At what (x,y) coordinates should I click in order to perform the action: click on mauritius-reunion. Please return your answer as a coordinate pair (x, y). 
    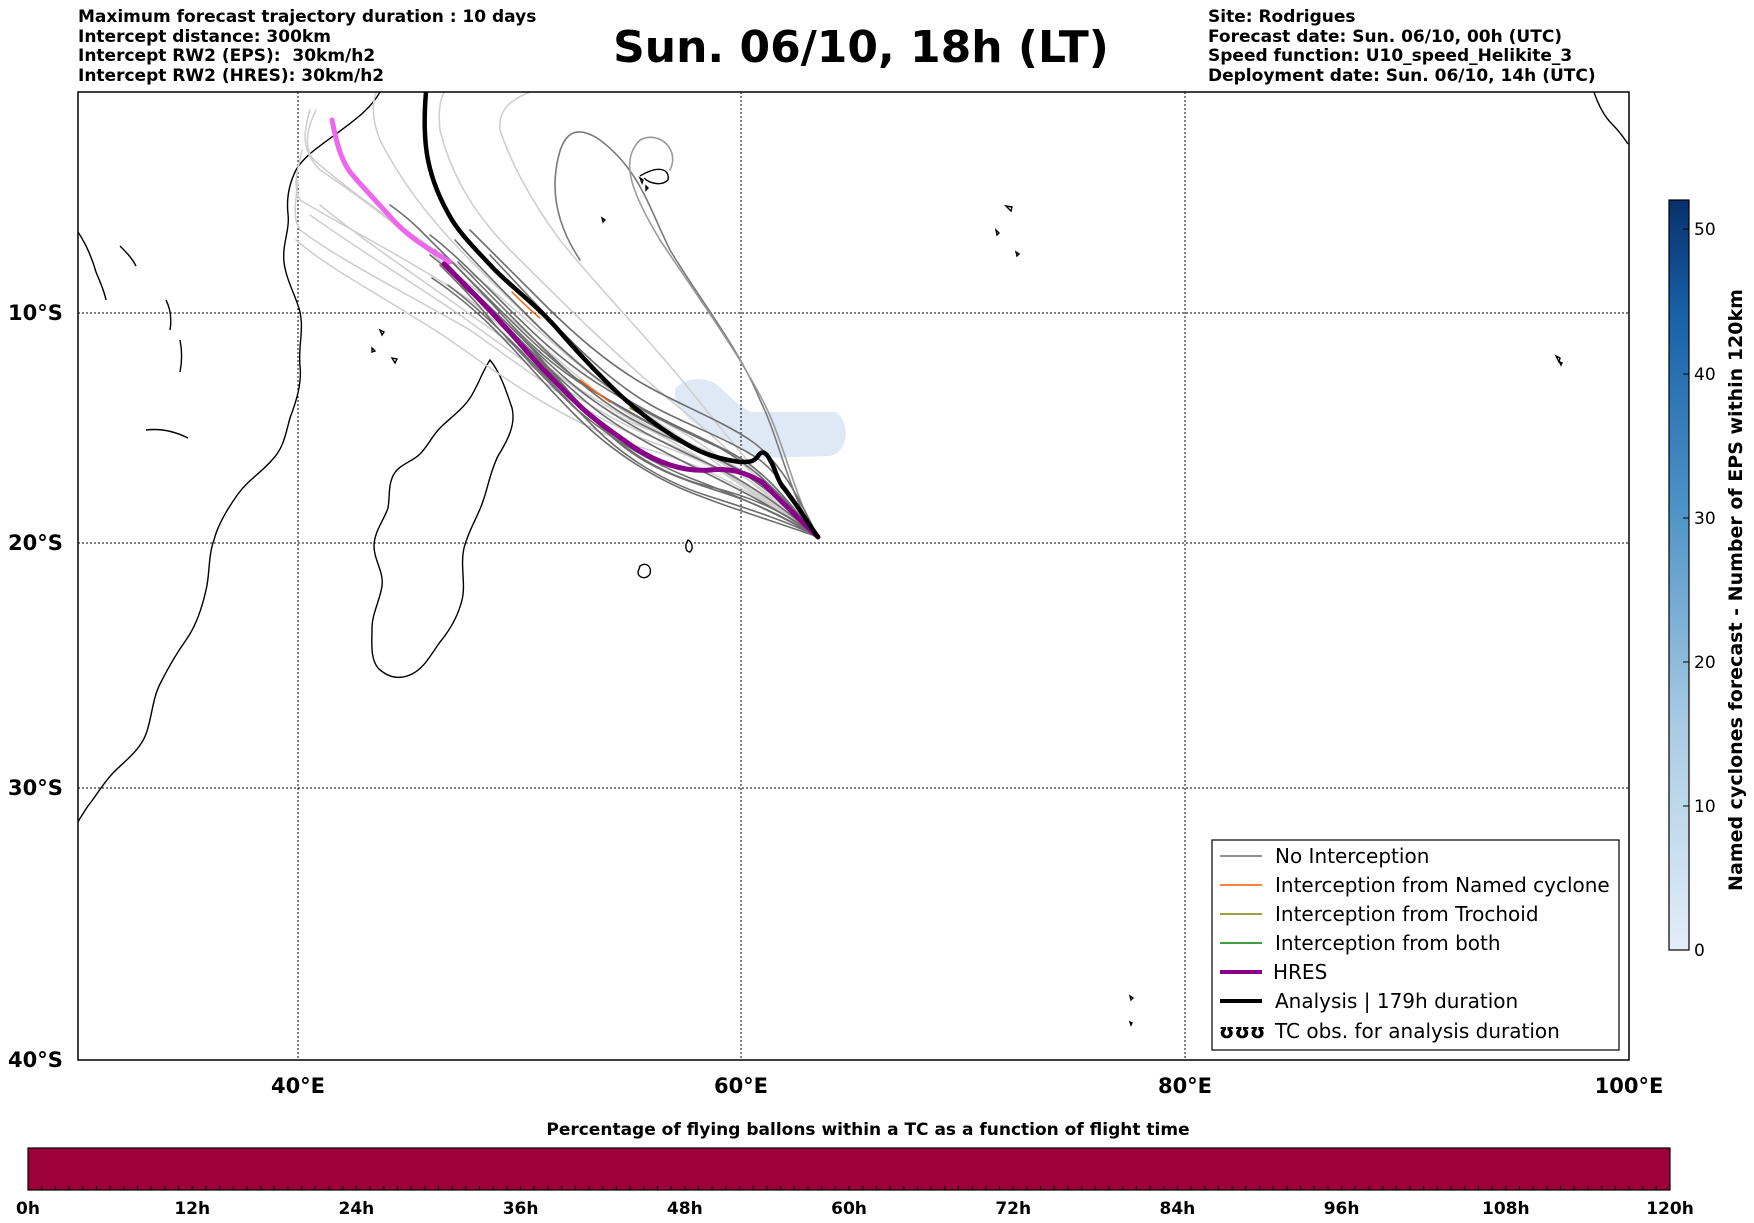
    Looking at the image, I should click on (665, 559).